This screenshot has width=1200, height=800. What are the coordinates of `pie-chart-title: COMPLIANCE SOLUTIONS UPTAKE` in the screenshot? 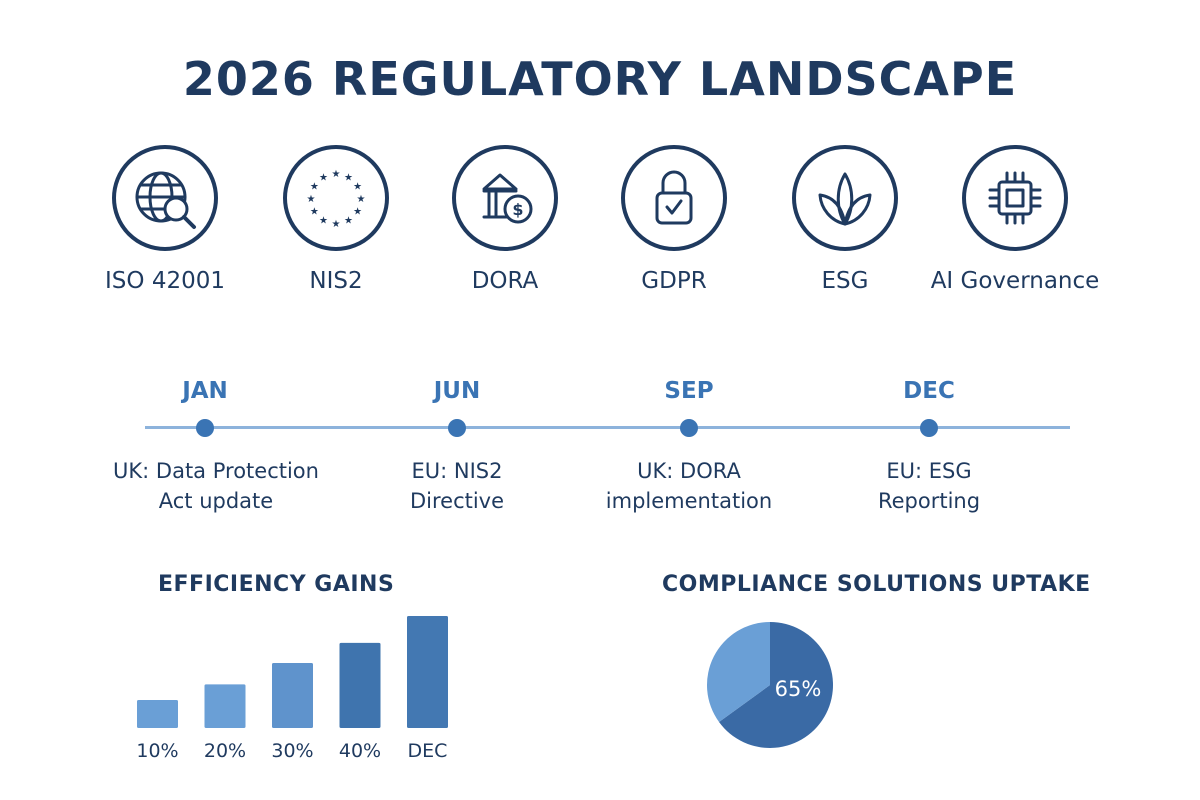 It's located at (876, 584).